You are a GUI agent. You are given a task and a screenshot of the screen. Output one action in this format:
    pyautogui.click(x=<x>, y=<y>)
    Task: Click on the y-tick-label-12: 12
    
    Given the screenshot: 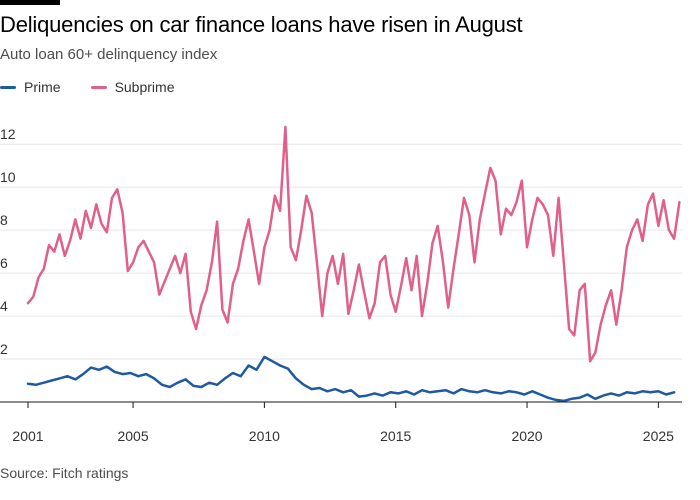 What is the action you would take?
    pyautogui.click(x=8, y=134)
    